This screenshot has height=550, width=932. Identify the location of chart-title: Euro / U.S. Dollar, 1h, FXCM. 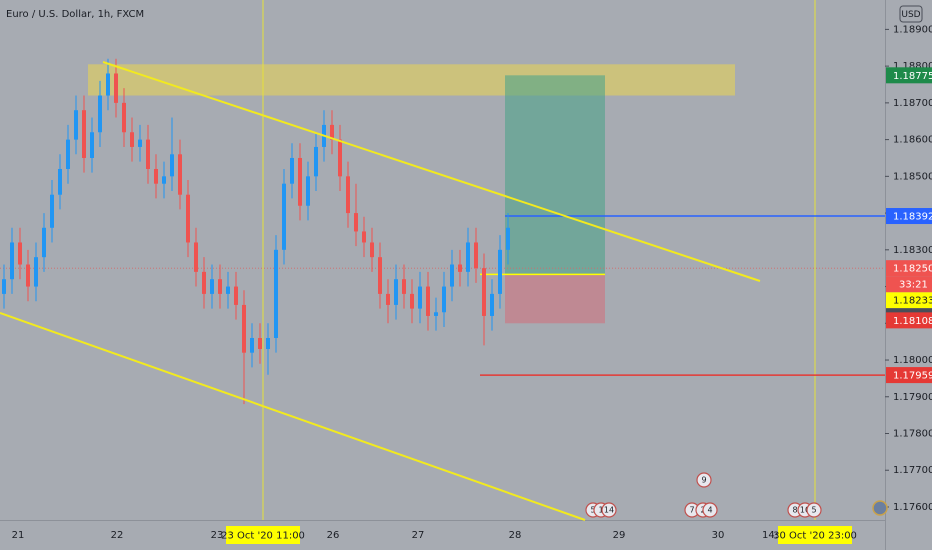
(75, 14).